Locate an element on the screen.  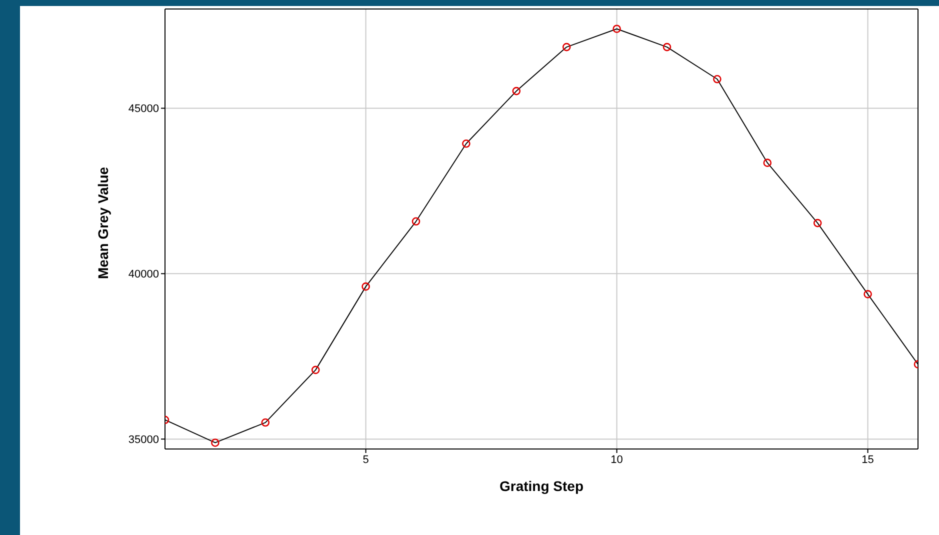
x-tick-label: 10 is located at coordinates (616, 460).